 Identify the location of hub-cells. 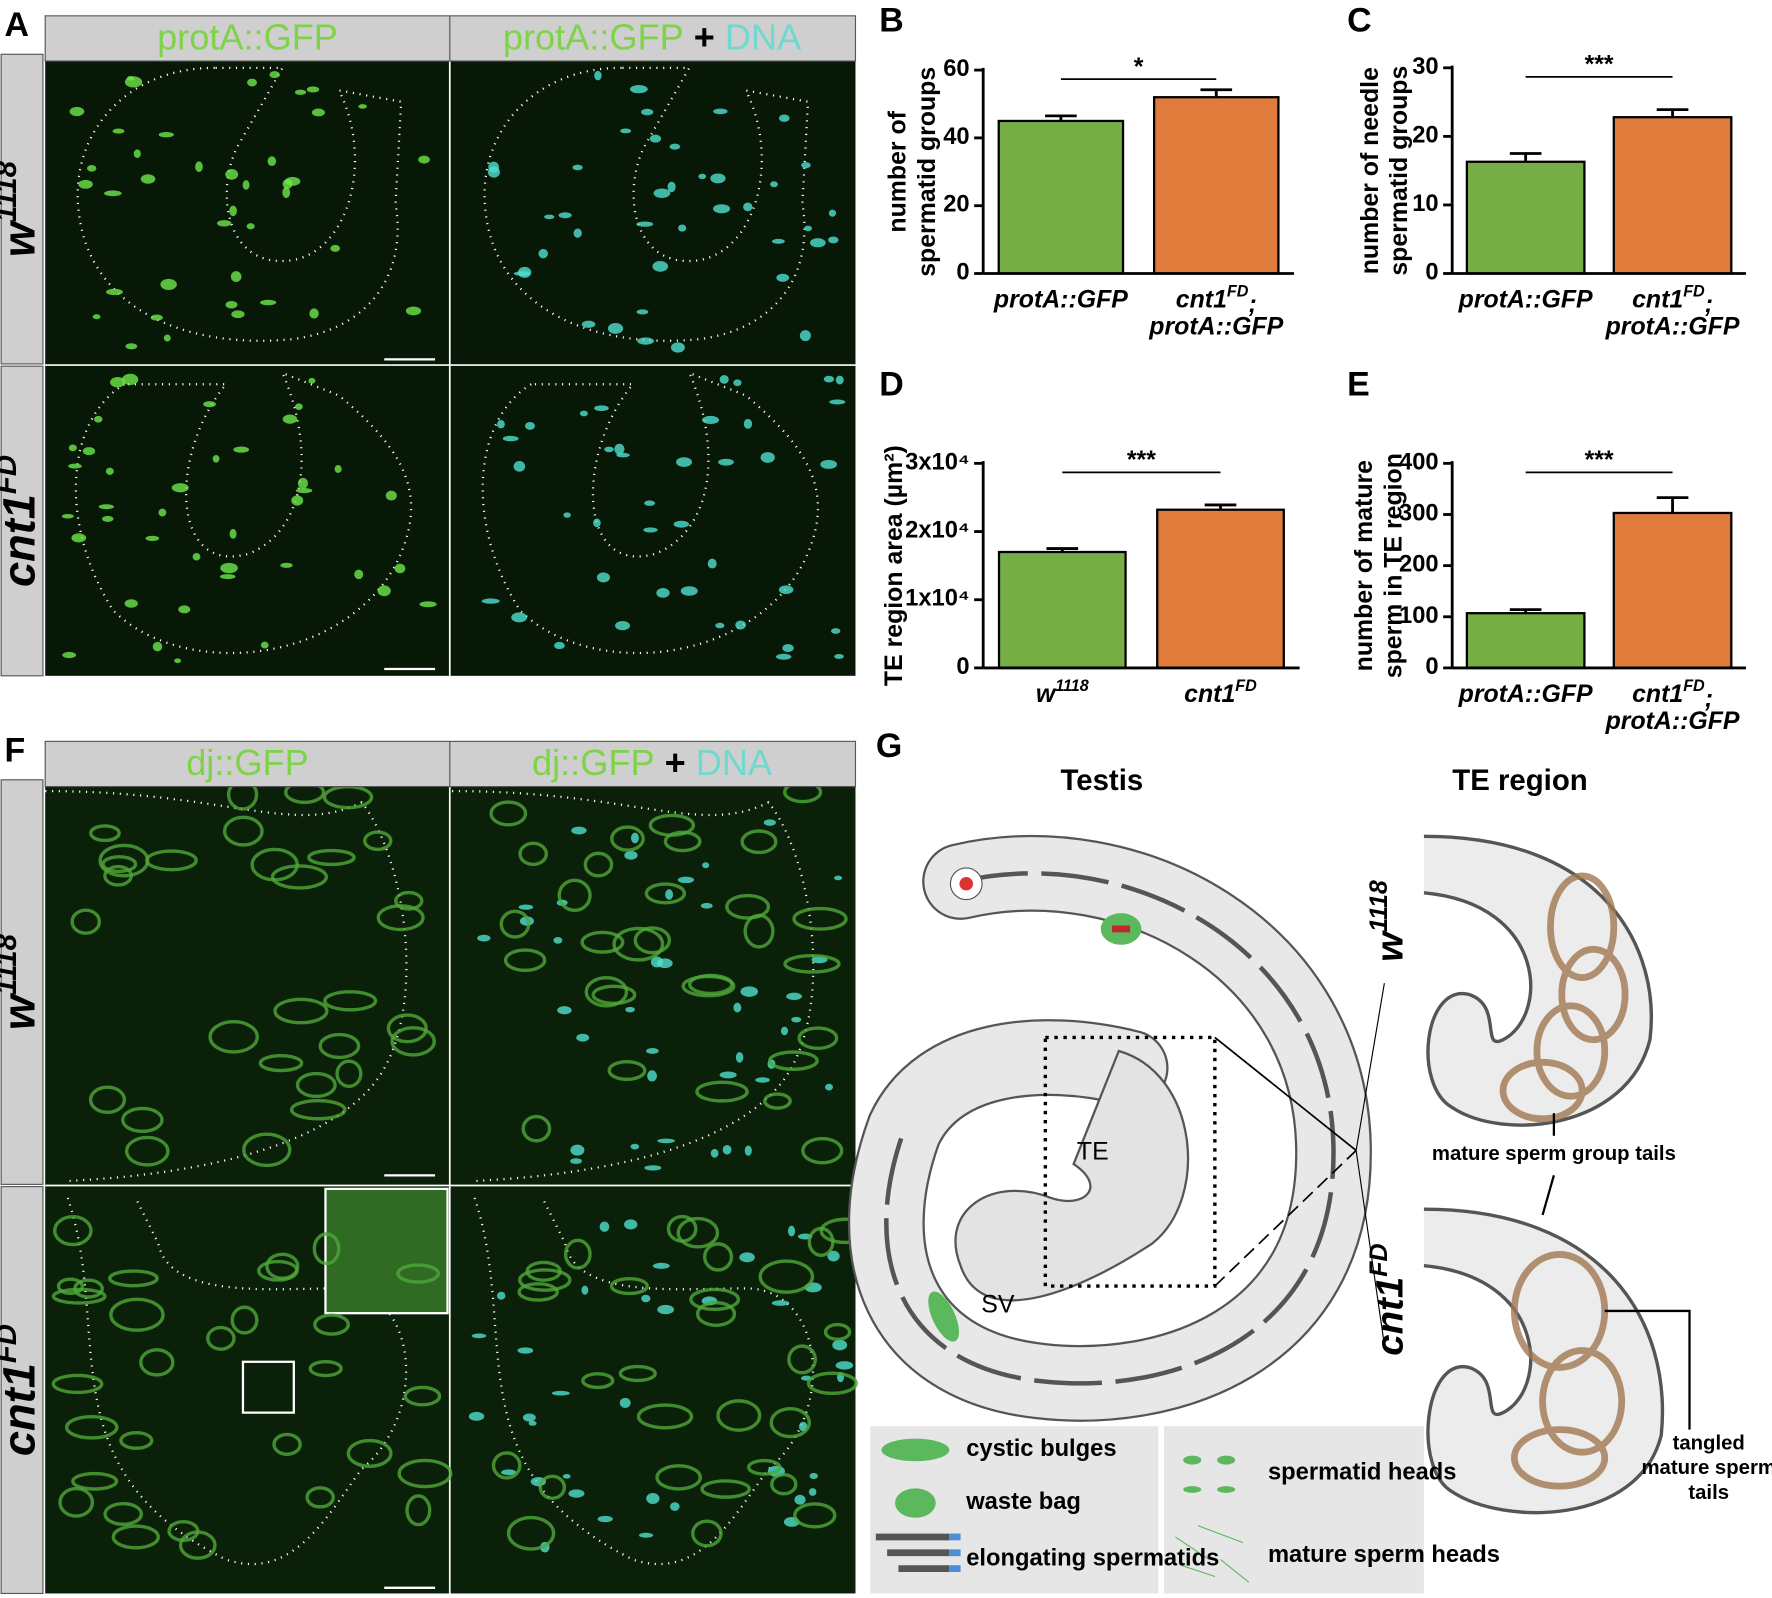
(966, 883).